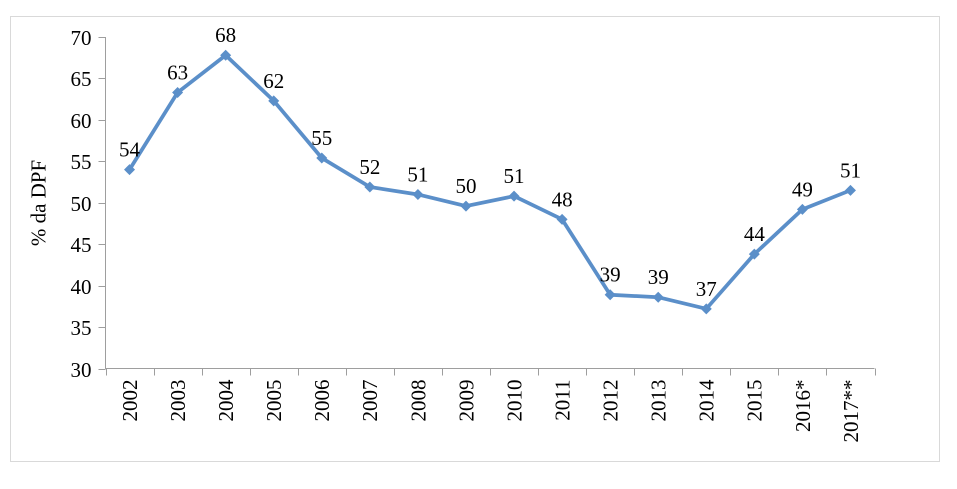 Image resolution: width=957 pixels, height=489 pixels. I want to click on y-tick-label: 70, so click(81, 38).